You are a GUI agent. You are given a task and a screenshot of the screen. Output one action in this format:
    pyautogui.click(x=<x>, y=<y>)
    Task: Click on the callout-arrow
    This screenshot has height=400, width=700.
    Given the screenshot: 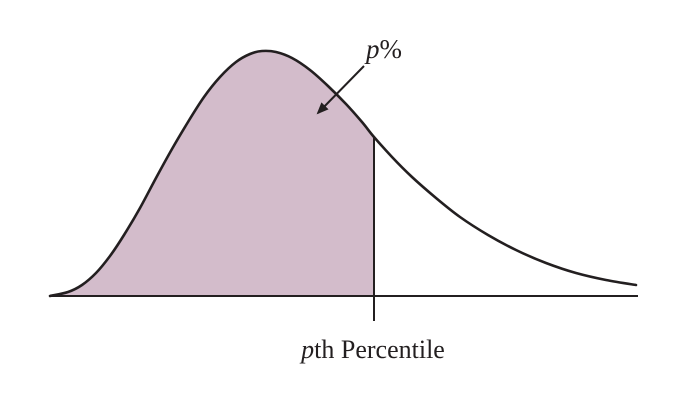 What is the action you would take?
    pyautogui.click(x=340, y=90)
    